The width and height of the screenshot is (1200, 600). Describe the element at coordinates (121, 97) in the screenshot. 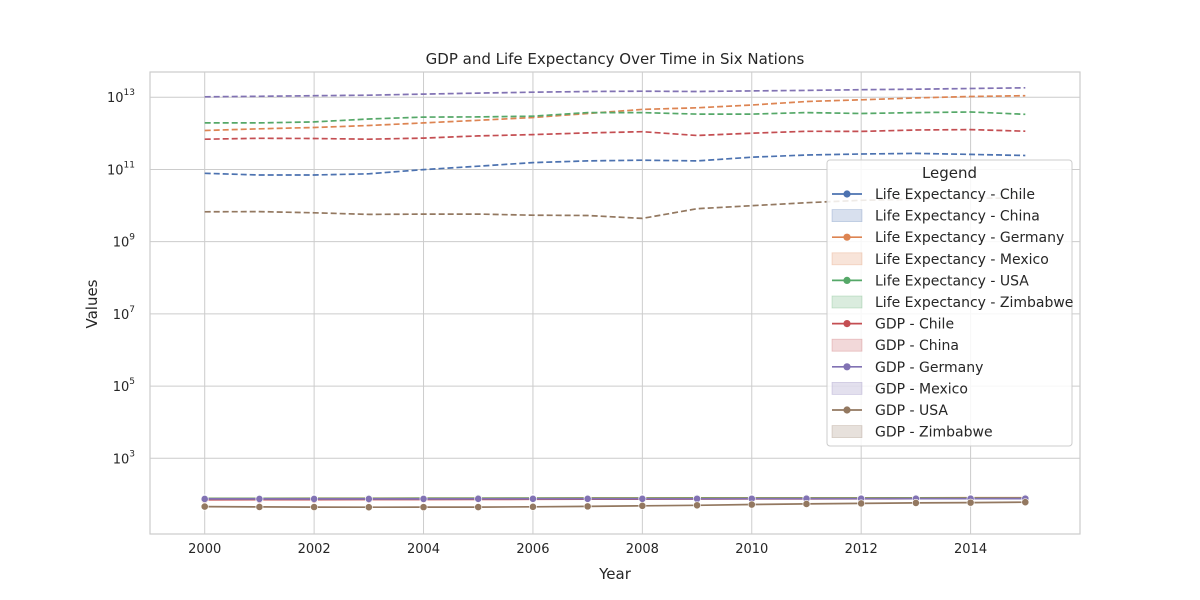

I see `y-tick-label: 10¹³` at that location.